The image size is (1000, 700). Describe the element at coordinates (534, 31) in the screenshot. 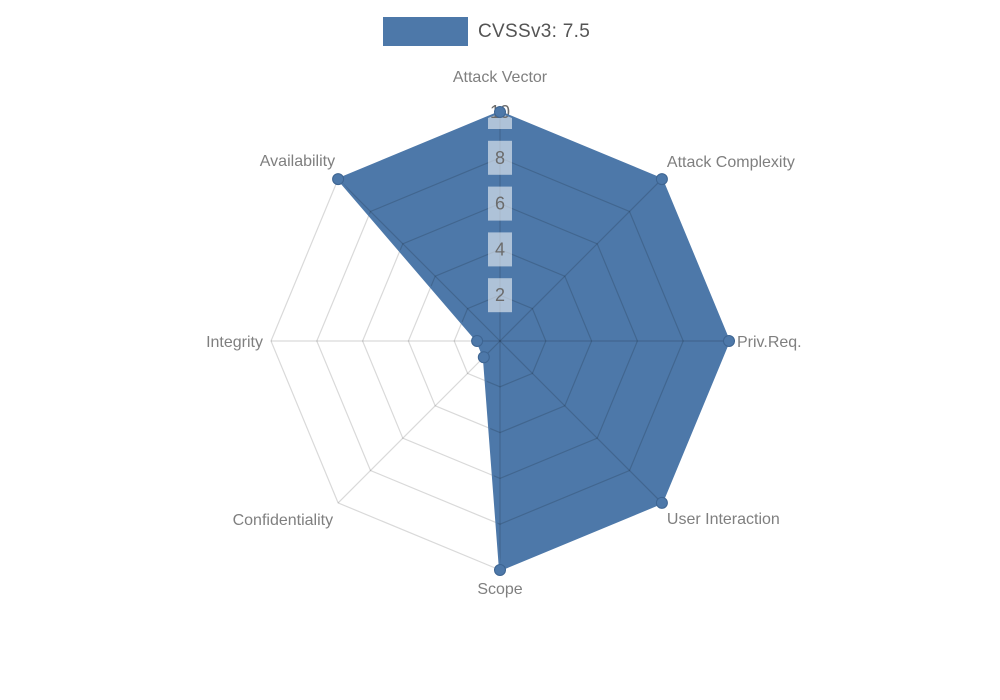

I see `legend-label: CVSSv3: 7.5` at that location.